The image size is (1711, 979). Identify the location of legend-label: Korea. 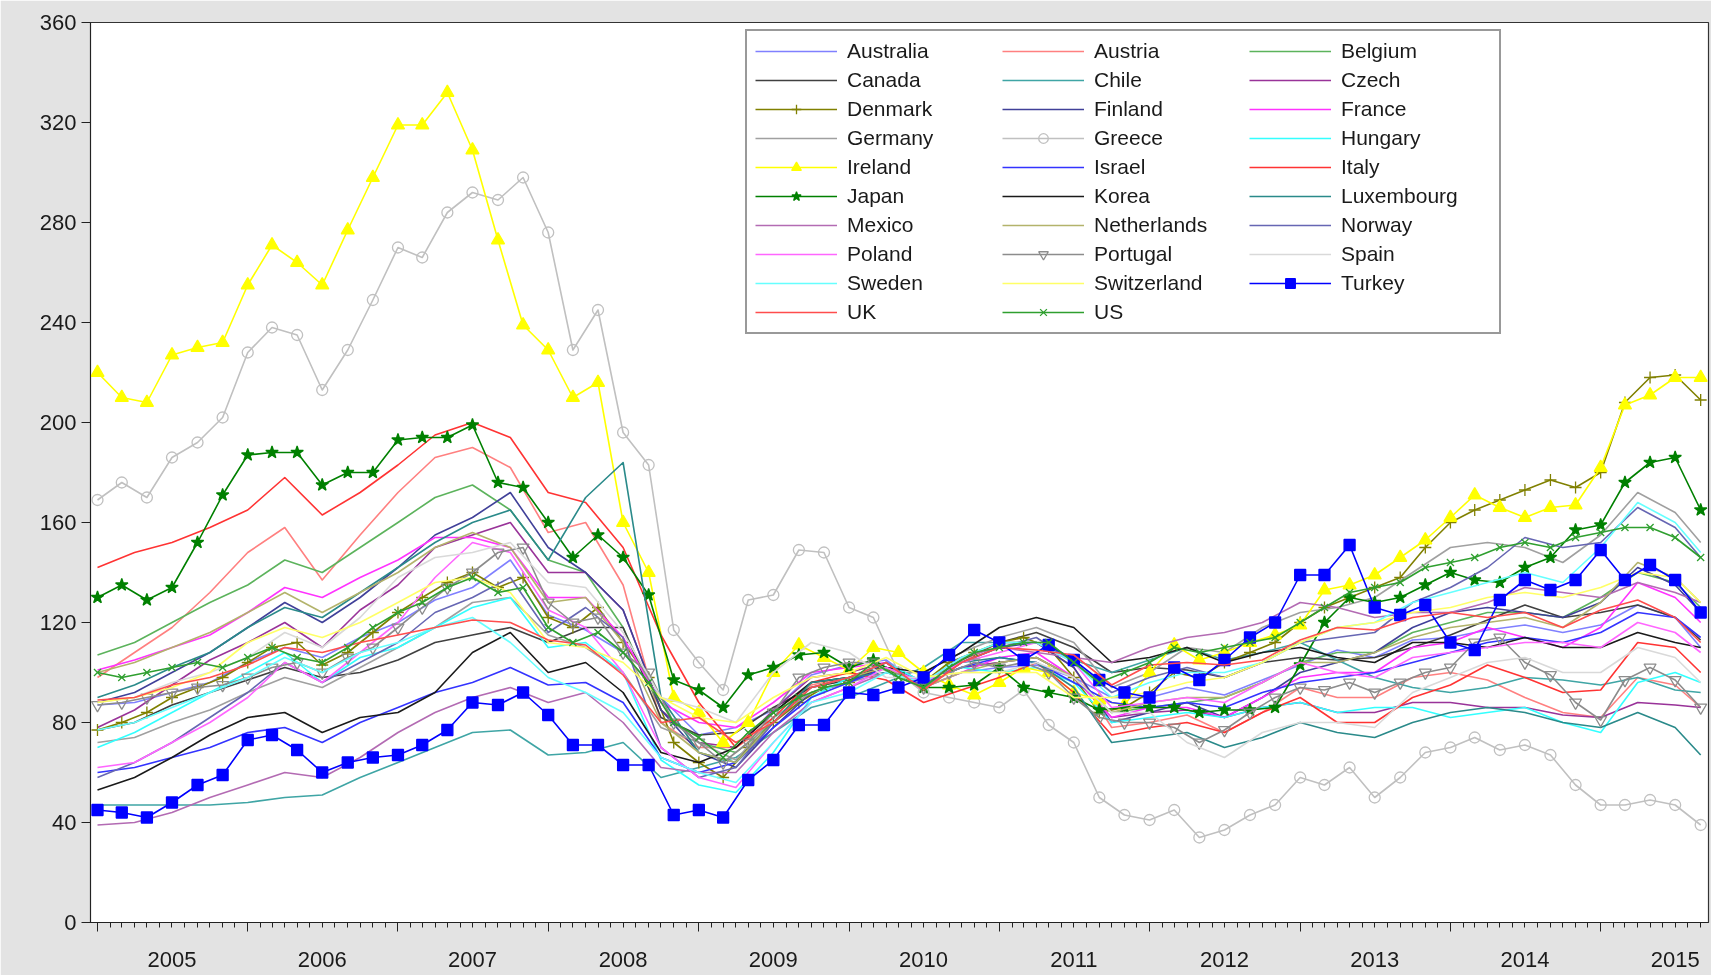
(1123, 196).